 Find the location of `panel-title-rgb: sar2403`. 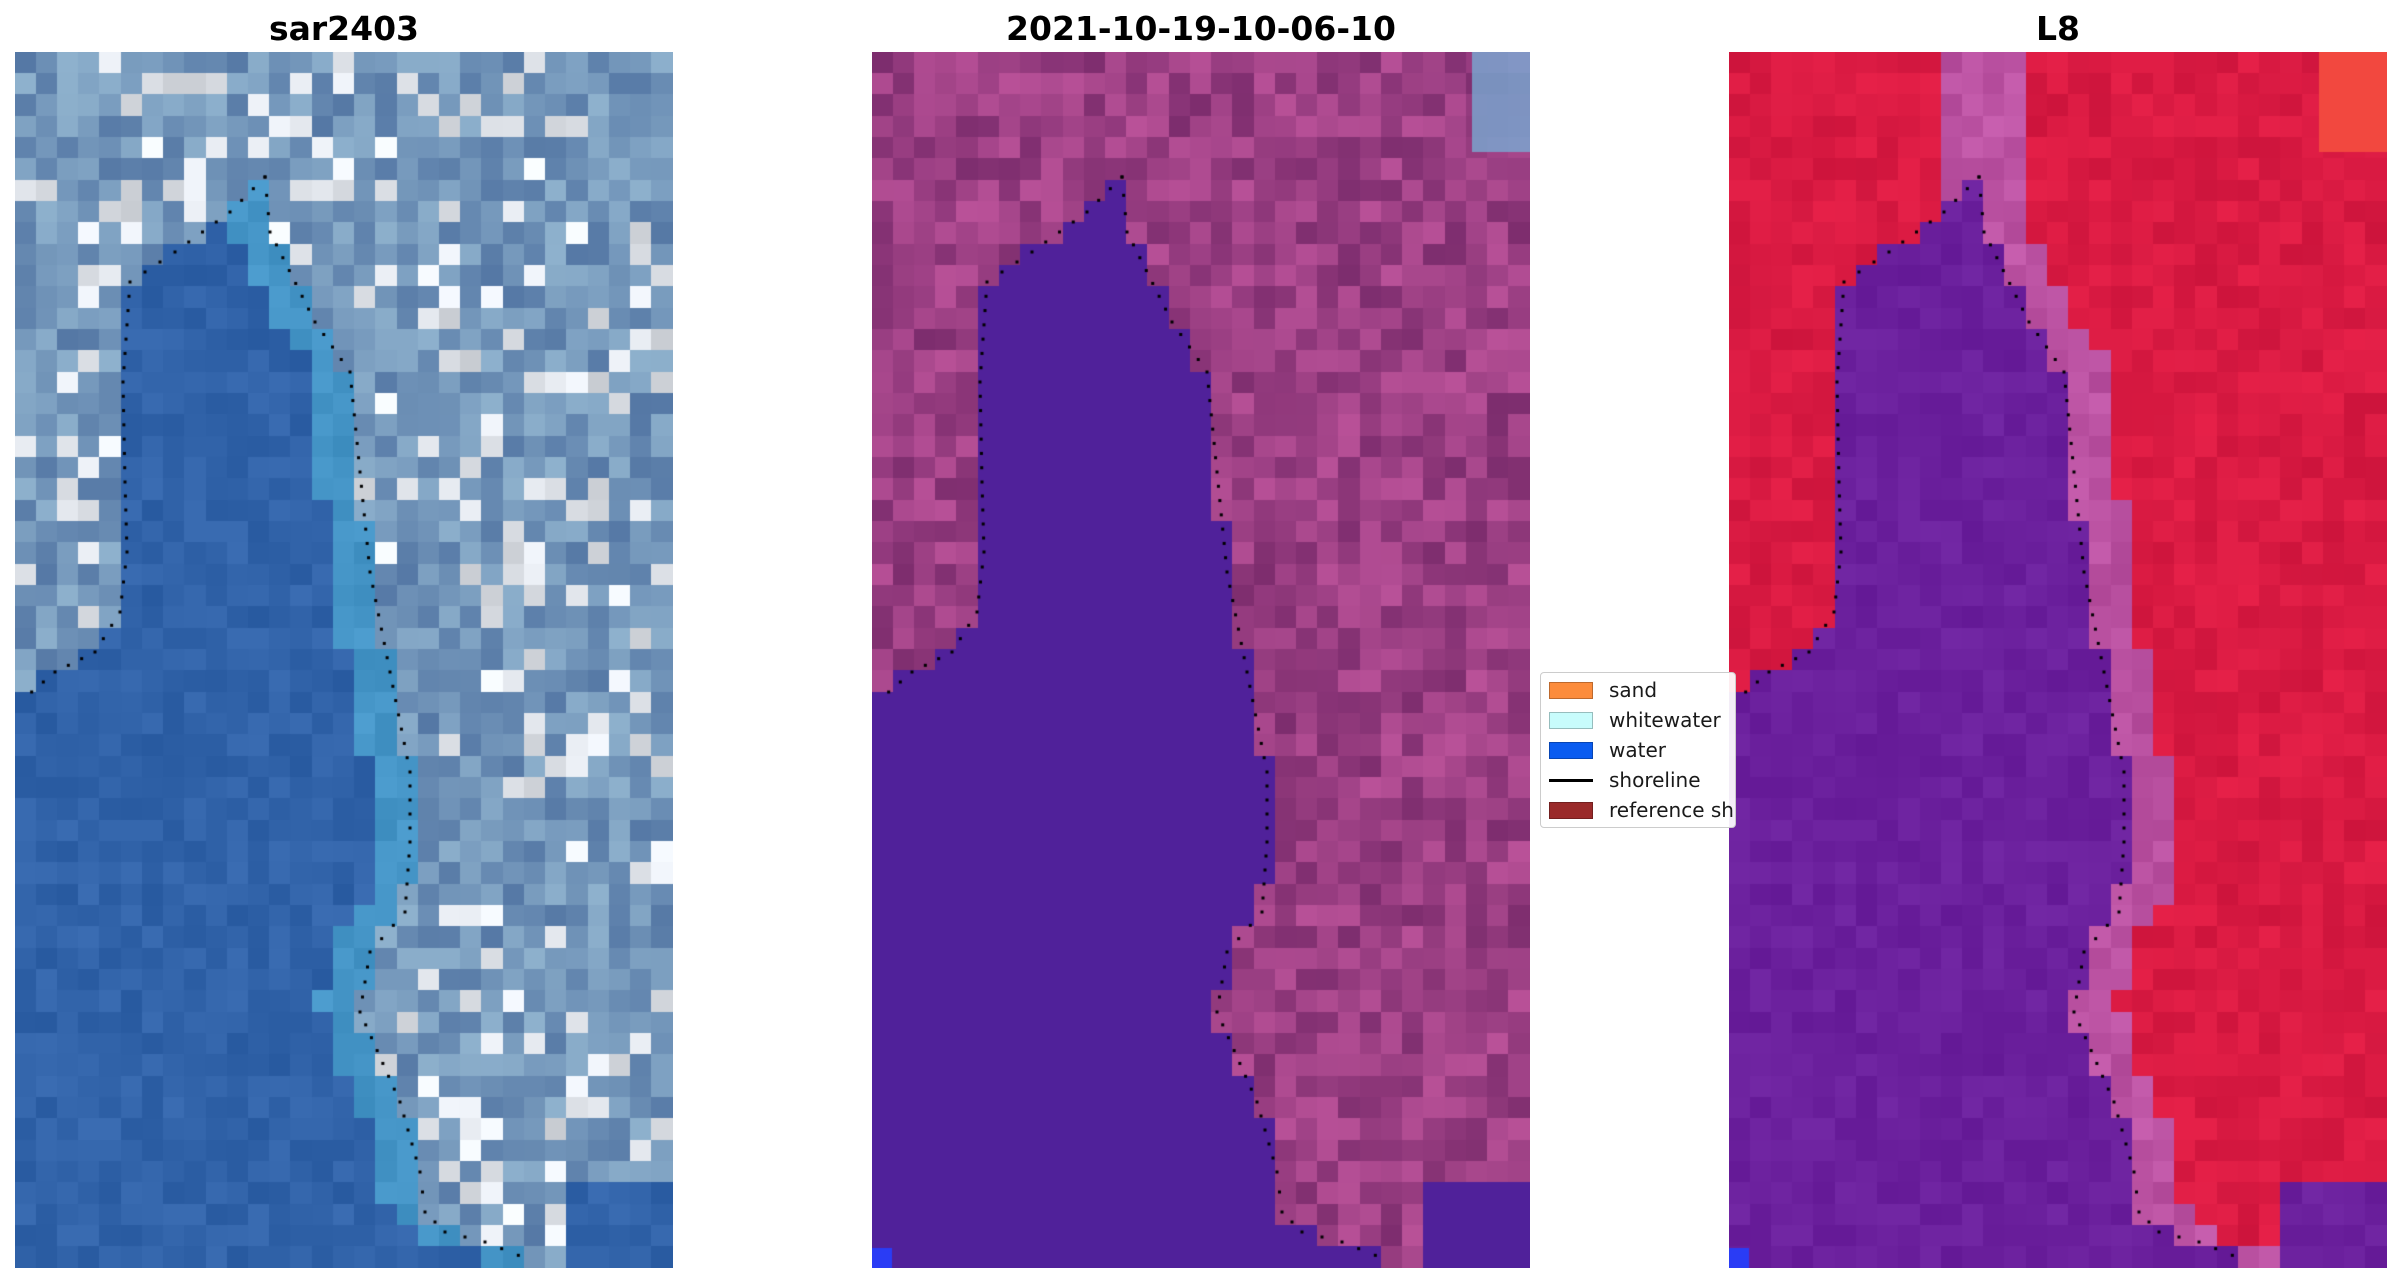

panel-title-rgb: sar2403 is located at coordinates (344, 28).